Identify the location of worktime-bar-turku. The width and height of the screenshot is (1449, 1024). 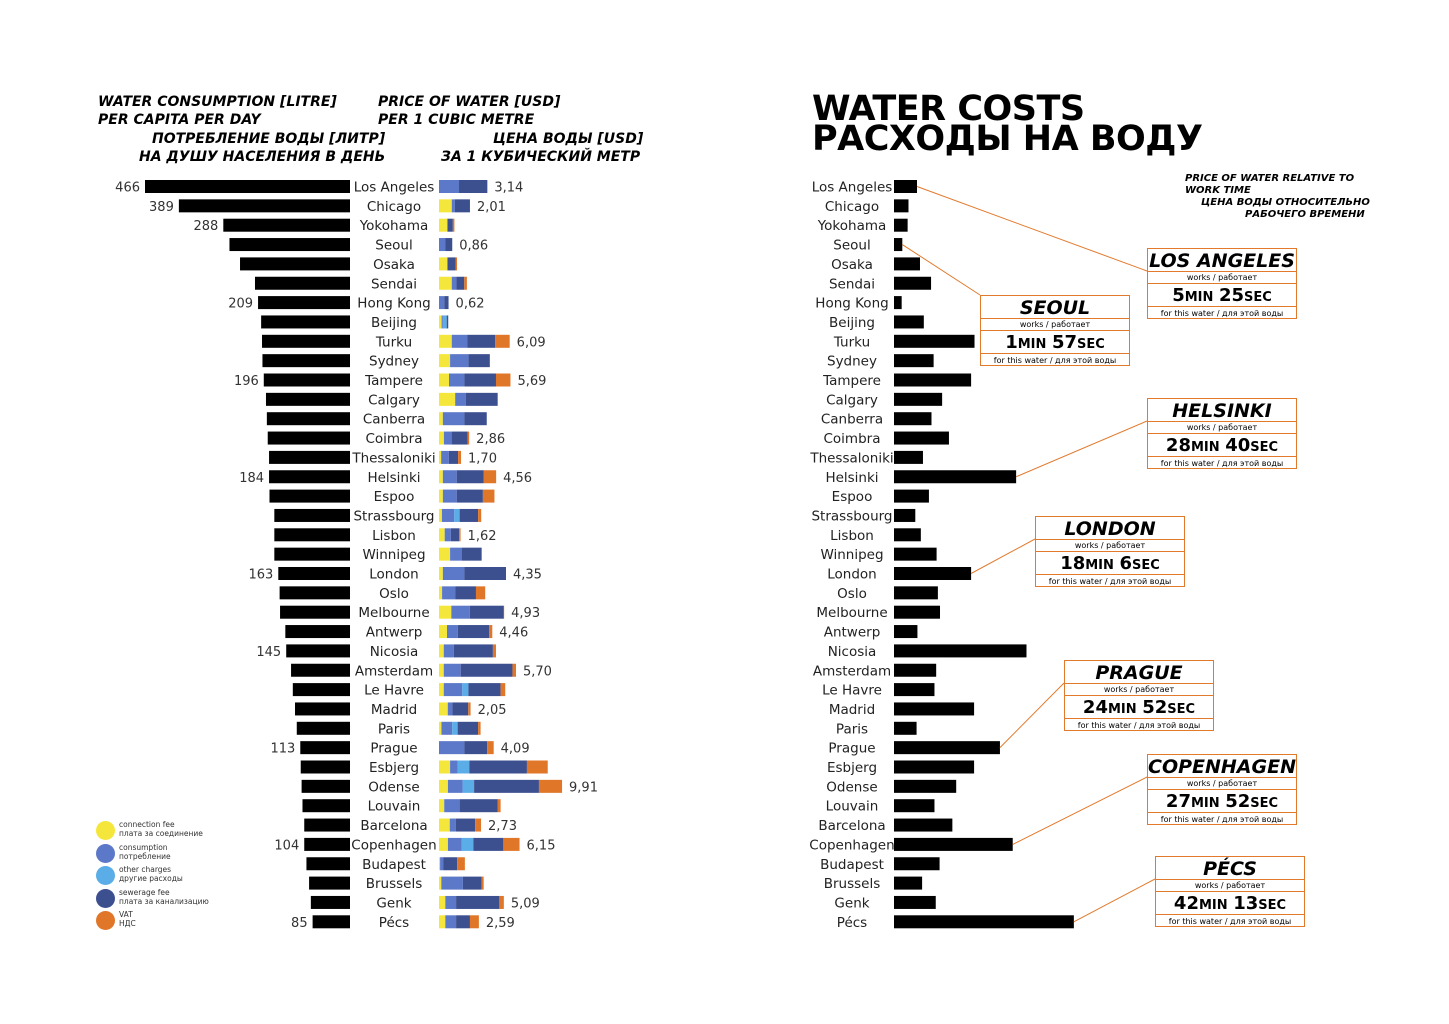
(934, 341).